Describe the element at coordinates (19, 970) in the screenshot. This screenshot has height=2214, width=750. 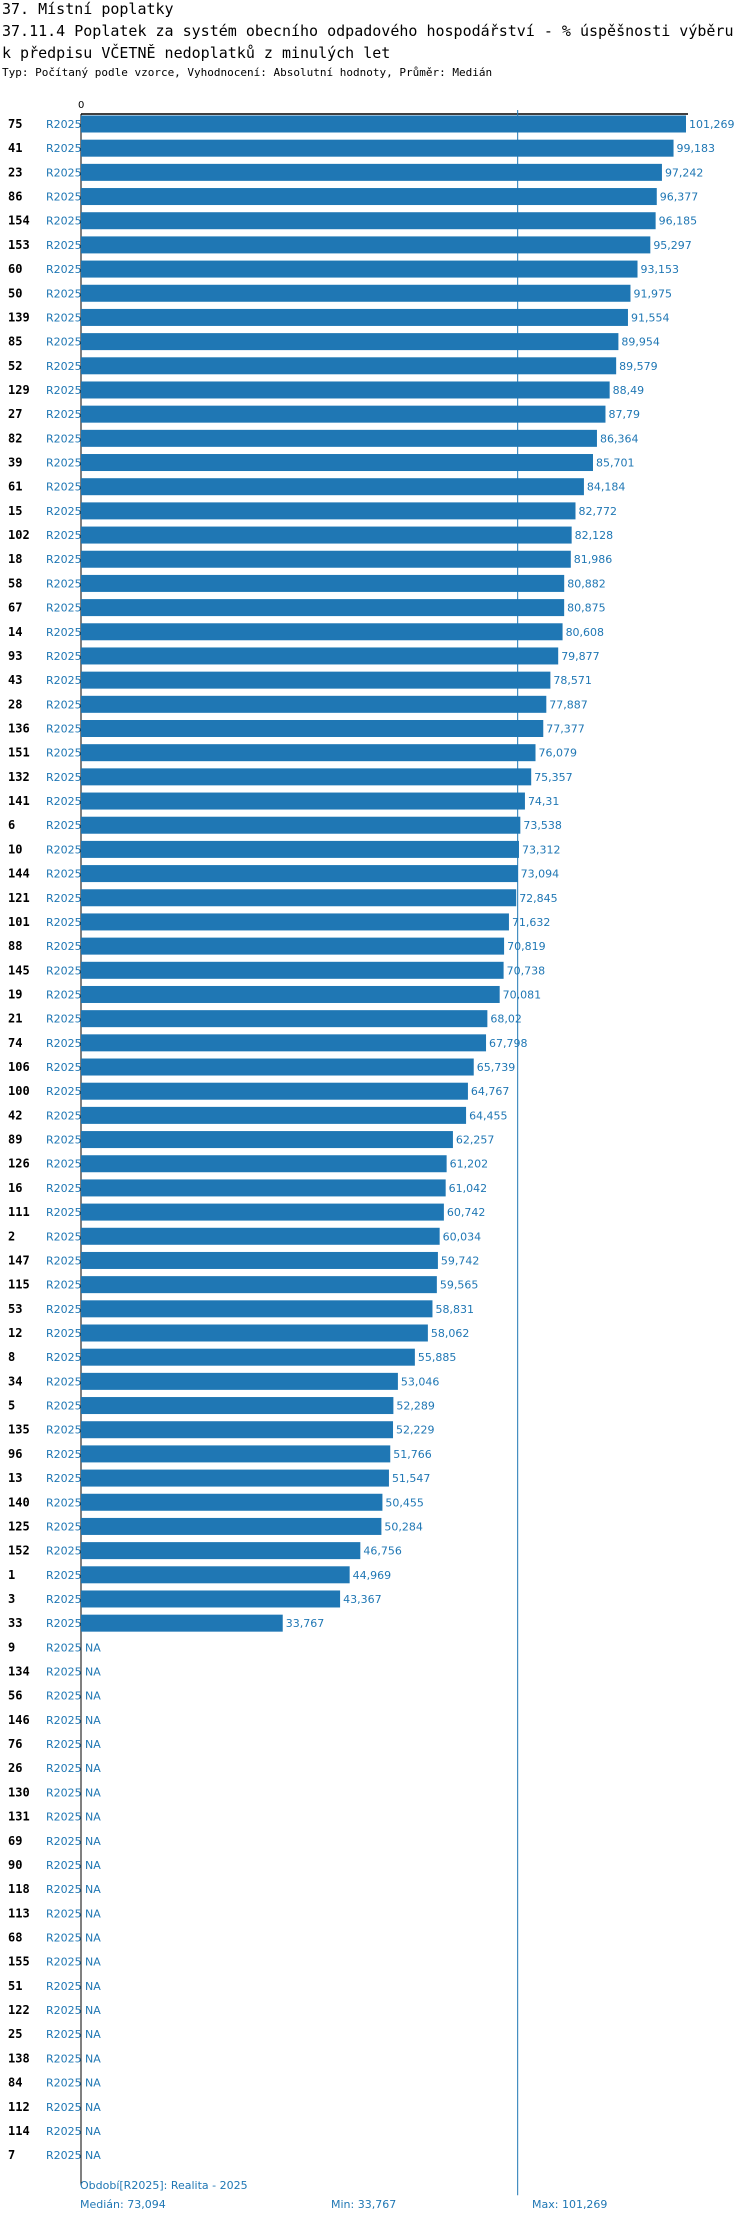
I see `row-label: 145` at that location.